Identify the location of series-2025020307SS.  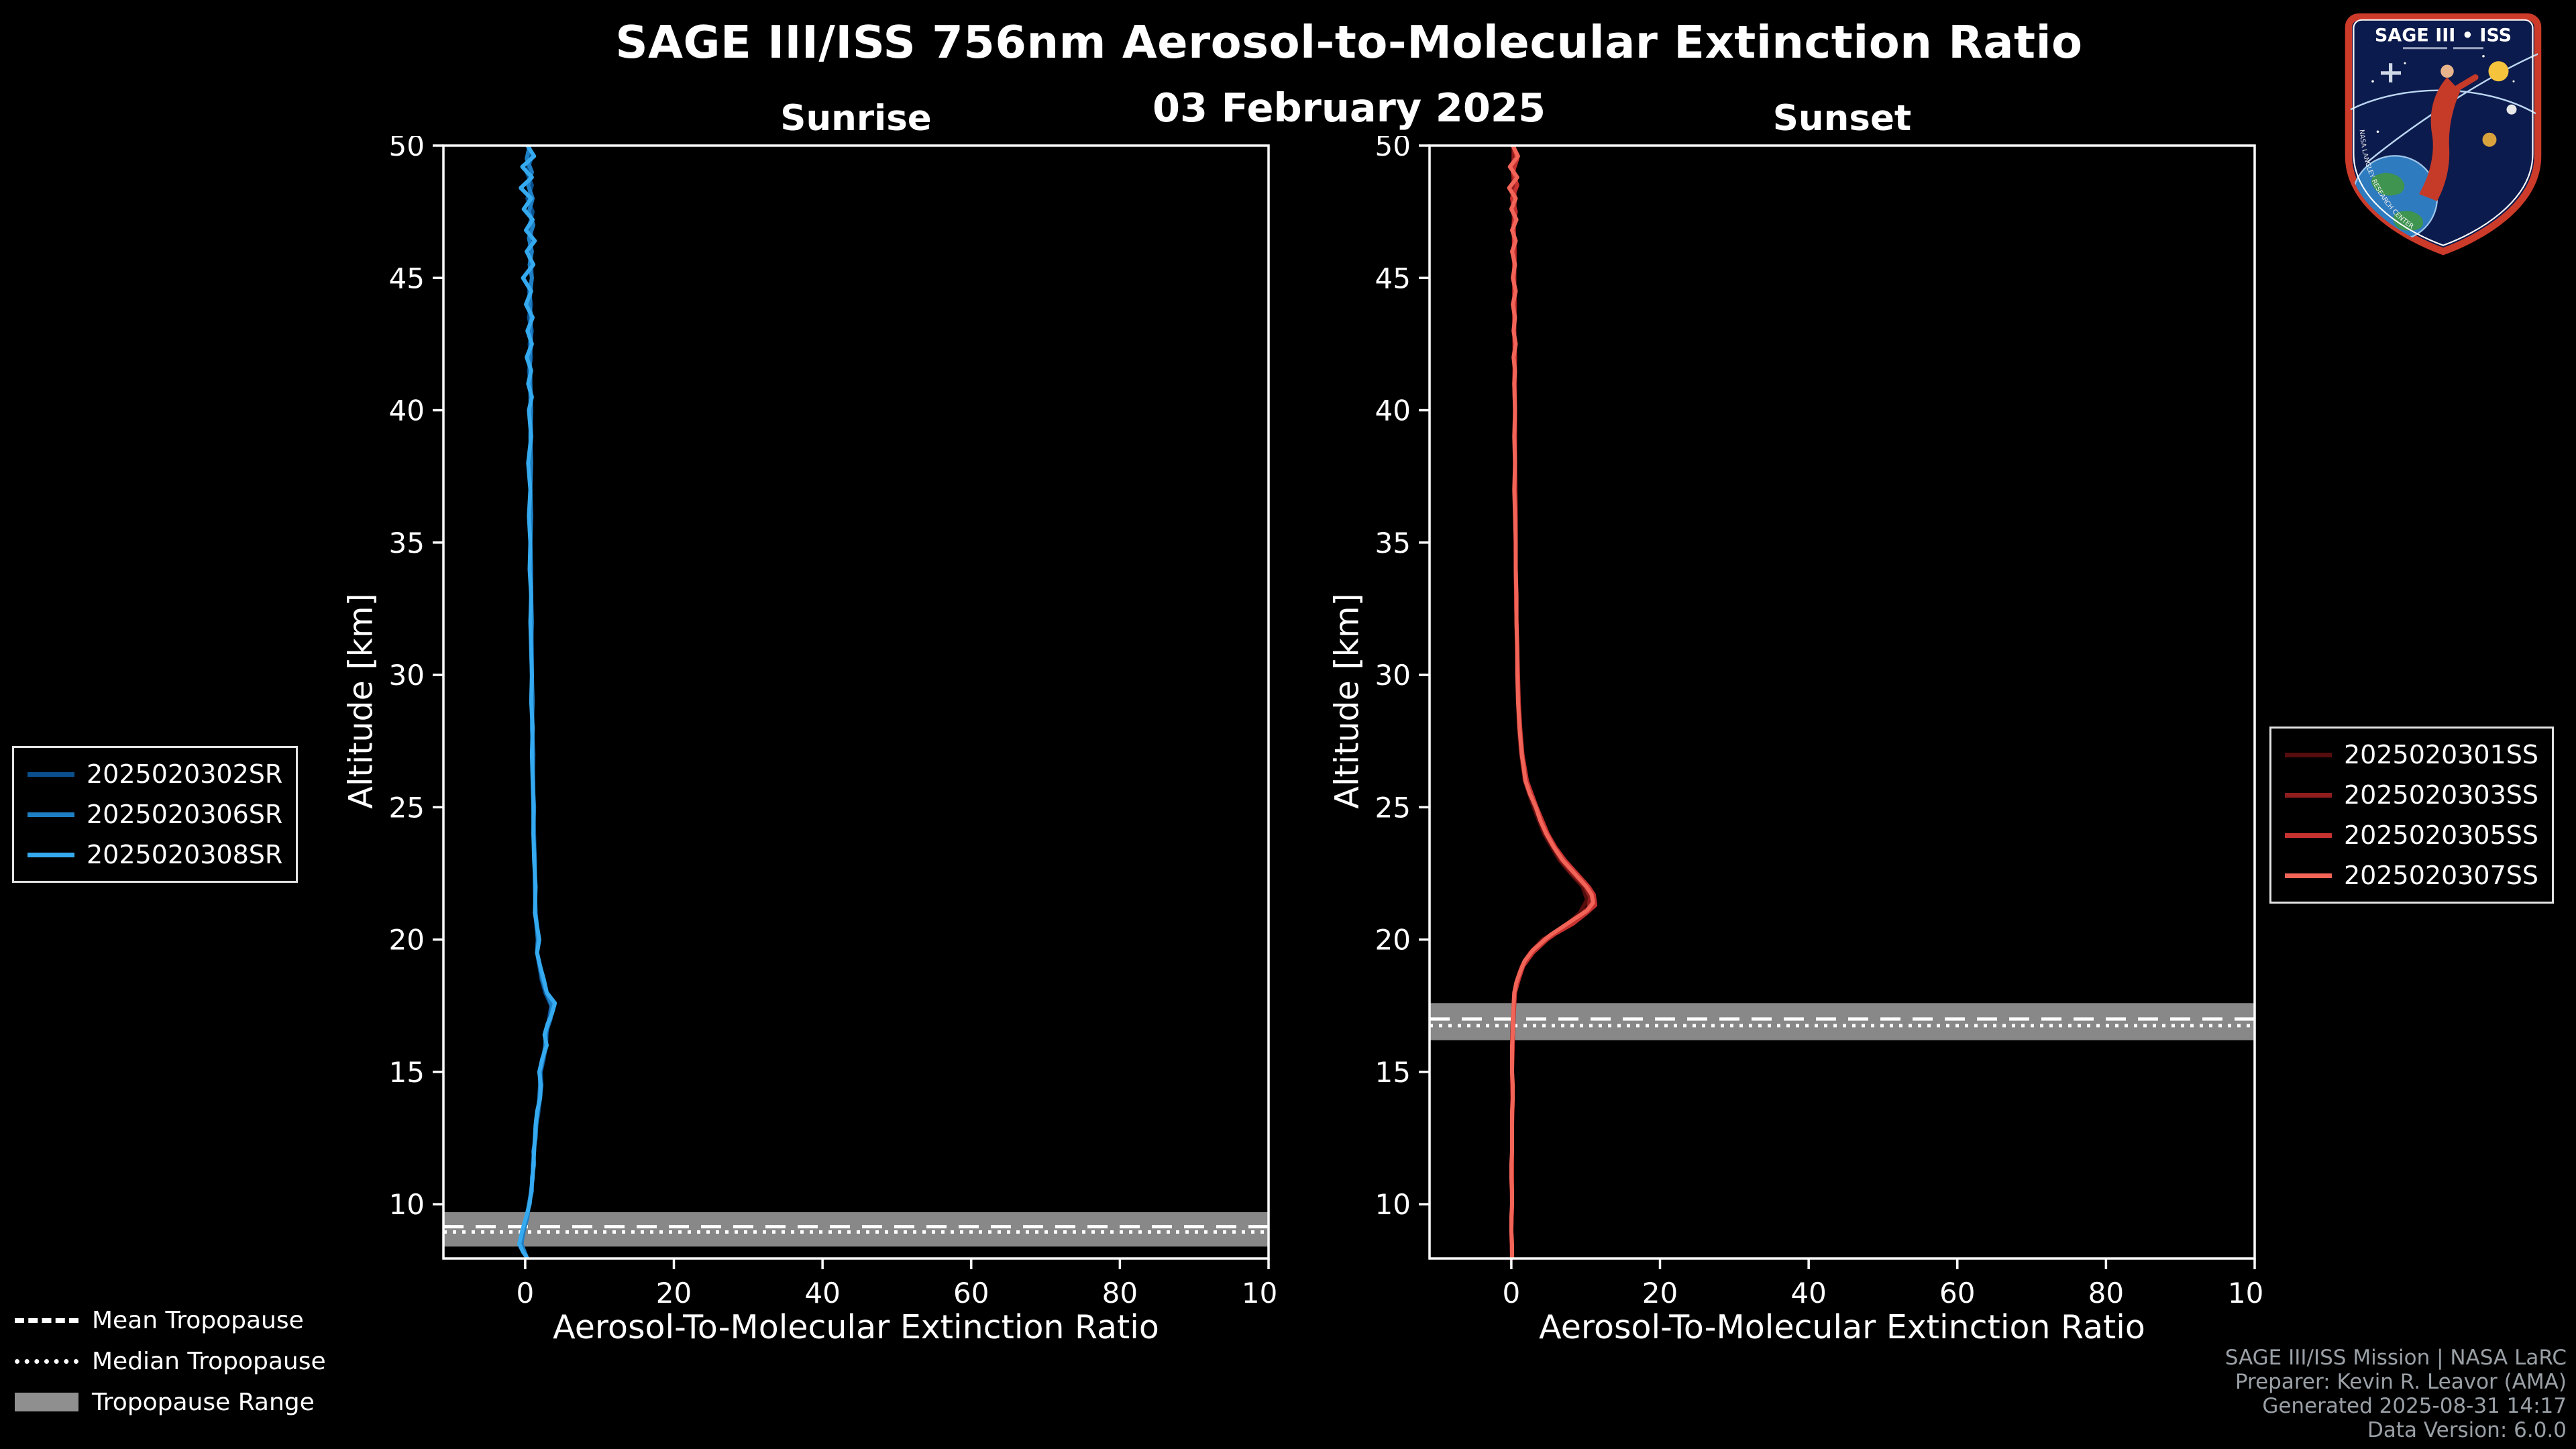
(1551, 702).